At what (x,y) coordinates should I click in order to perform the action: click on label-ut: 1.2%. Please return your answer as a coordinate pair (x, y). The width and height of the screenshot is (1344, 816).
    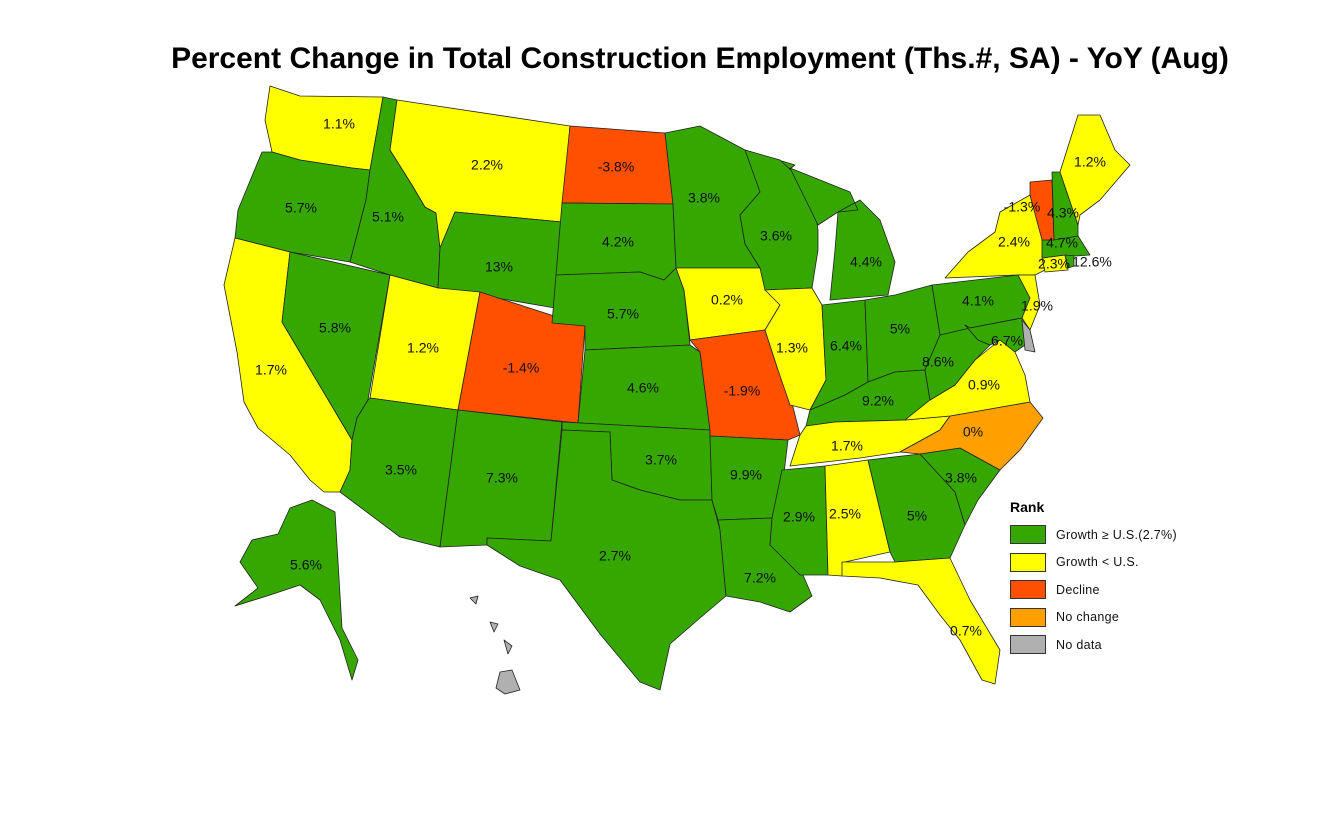
    Looking at the image, I should click on (423, 348).